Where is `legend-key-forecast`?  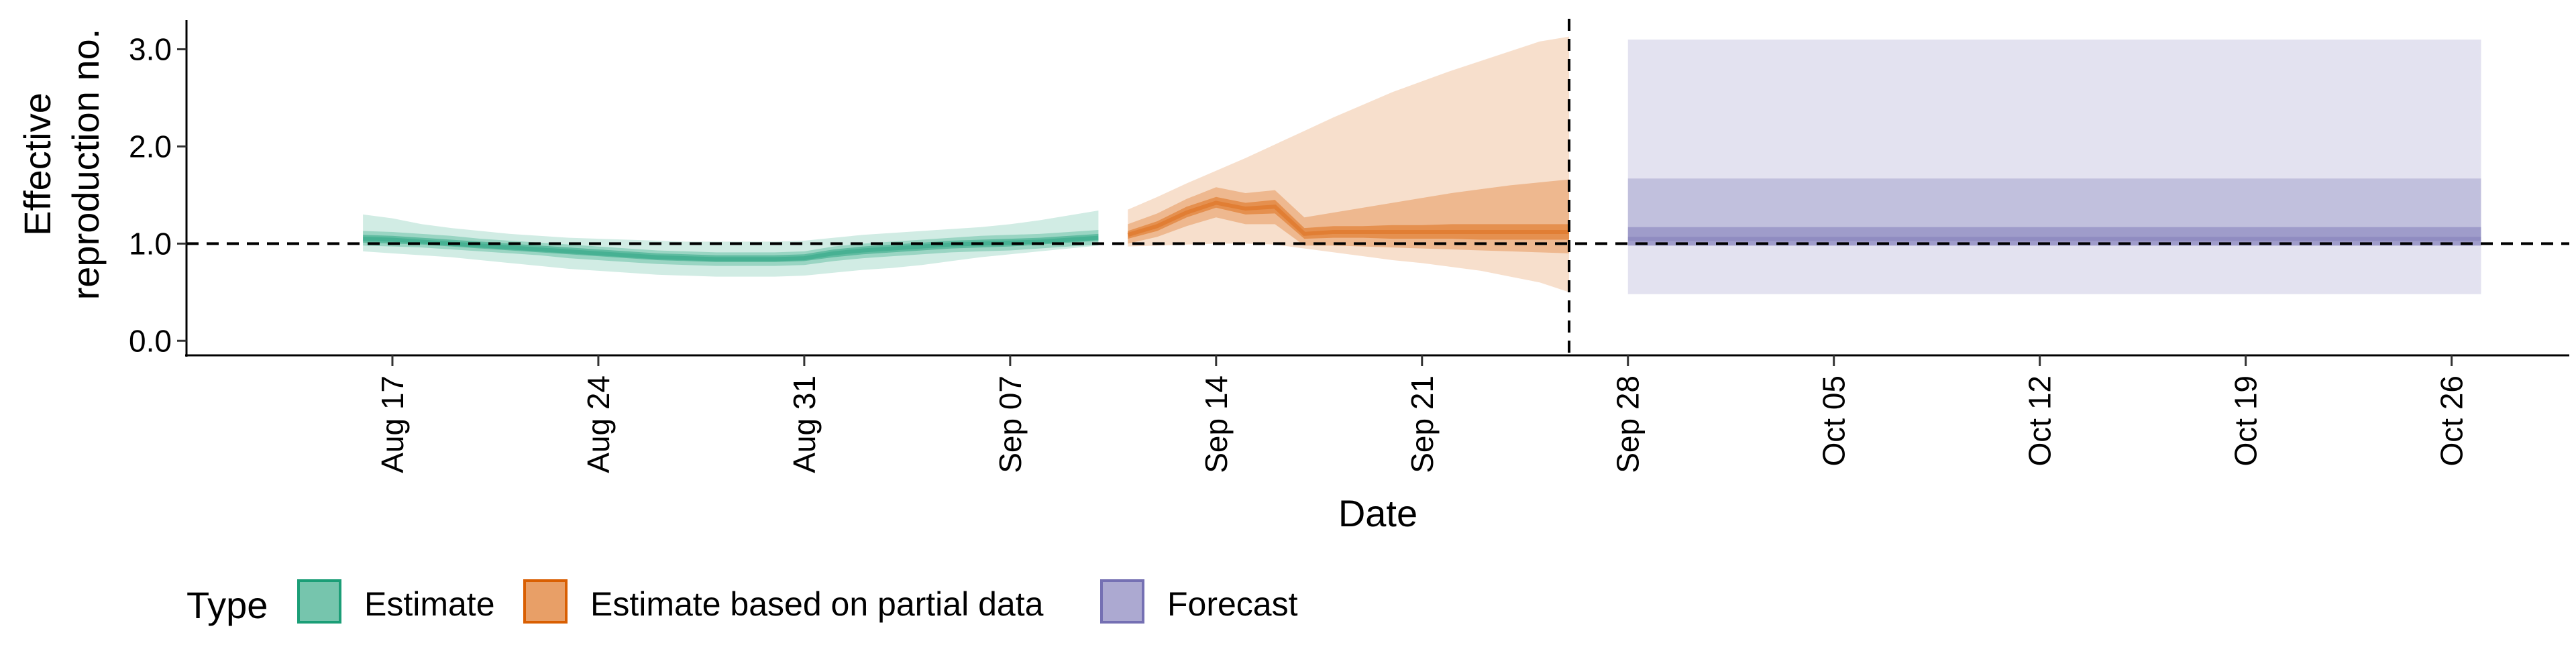
legend-key-forecast is located at coordinates (1122, 602).